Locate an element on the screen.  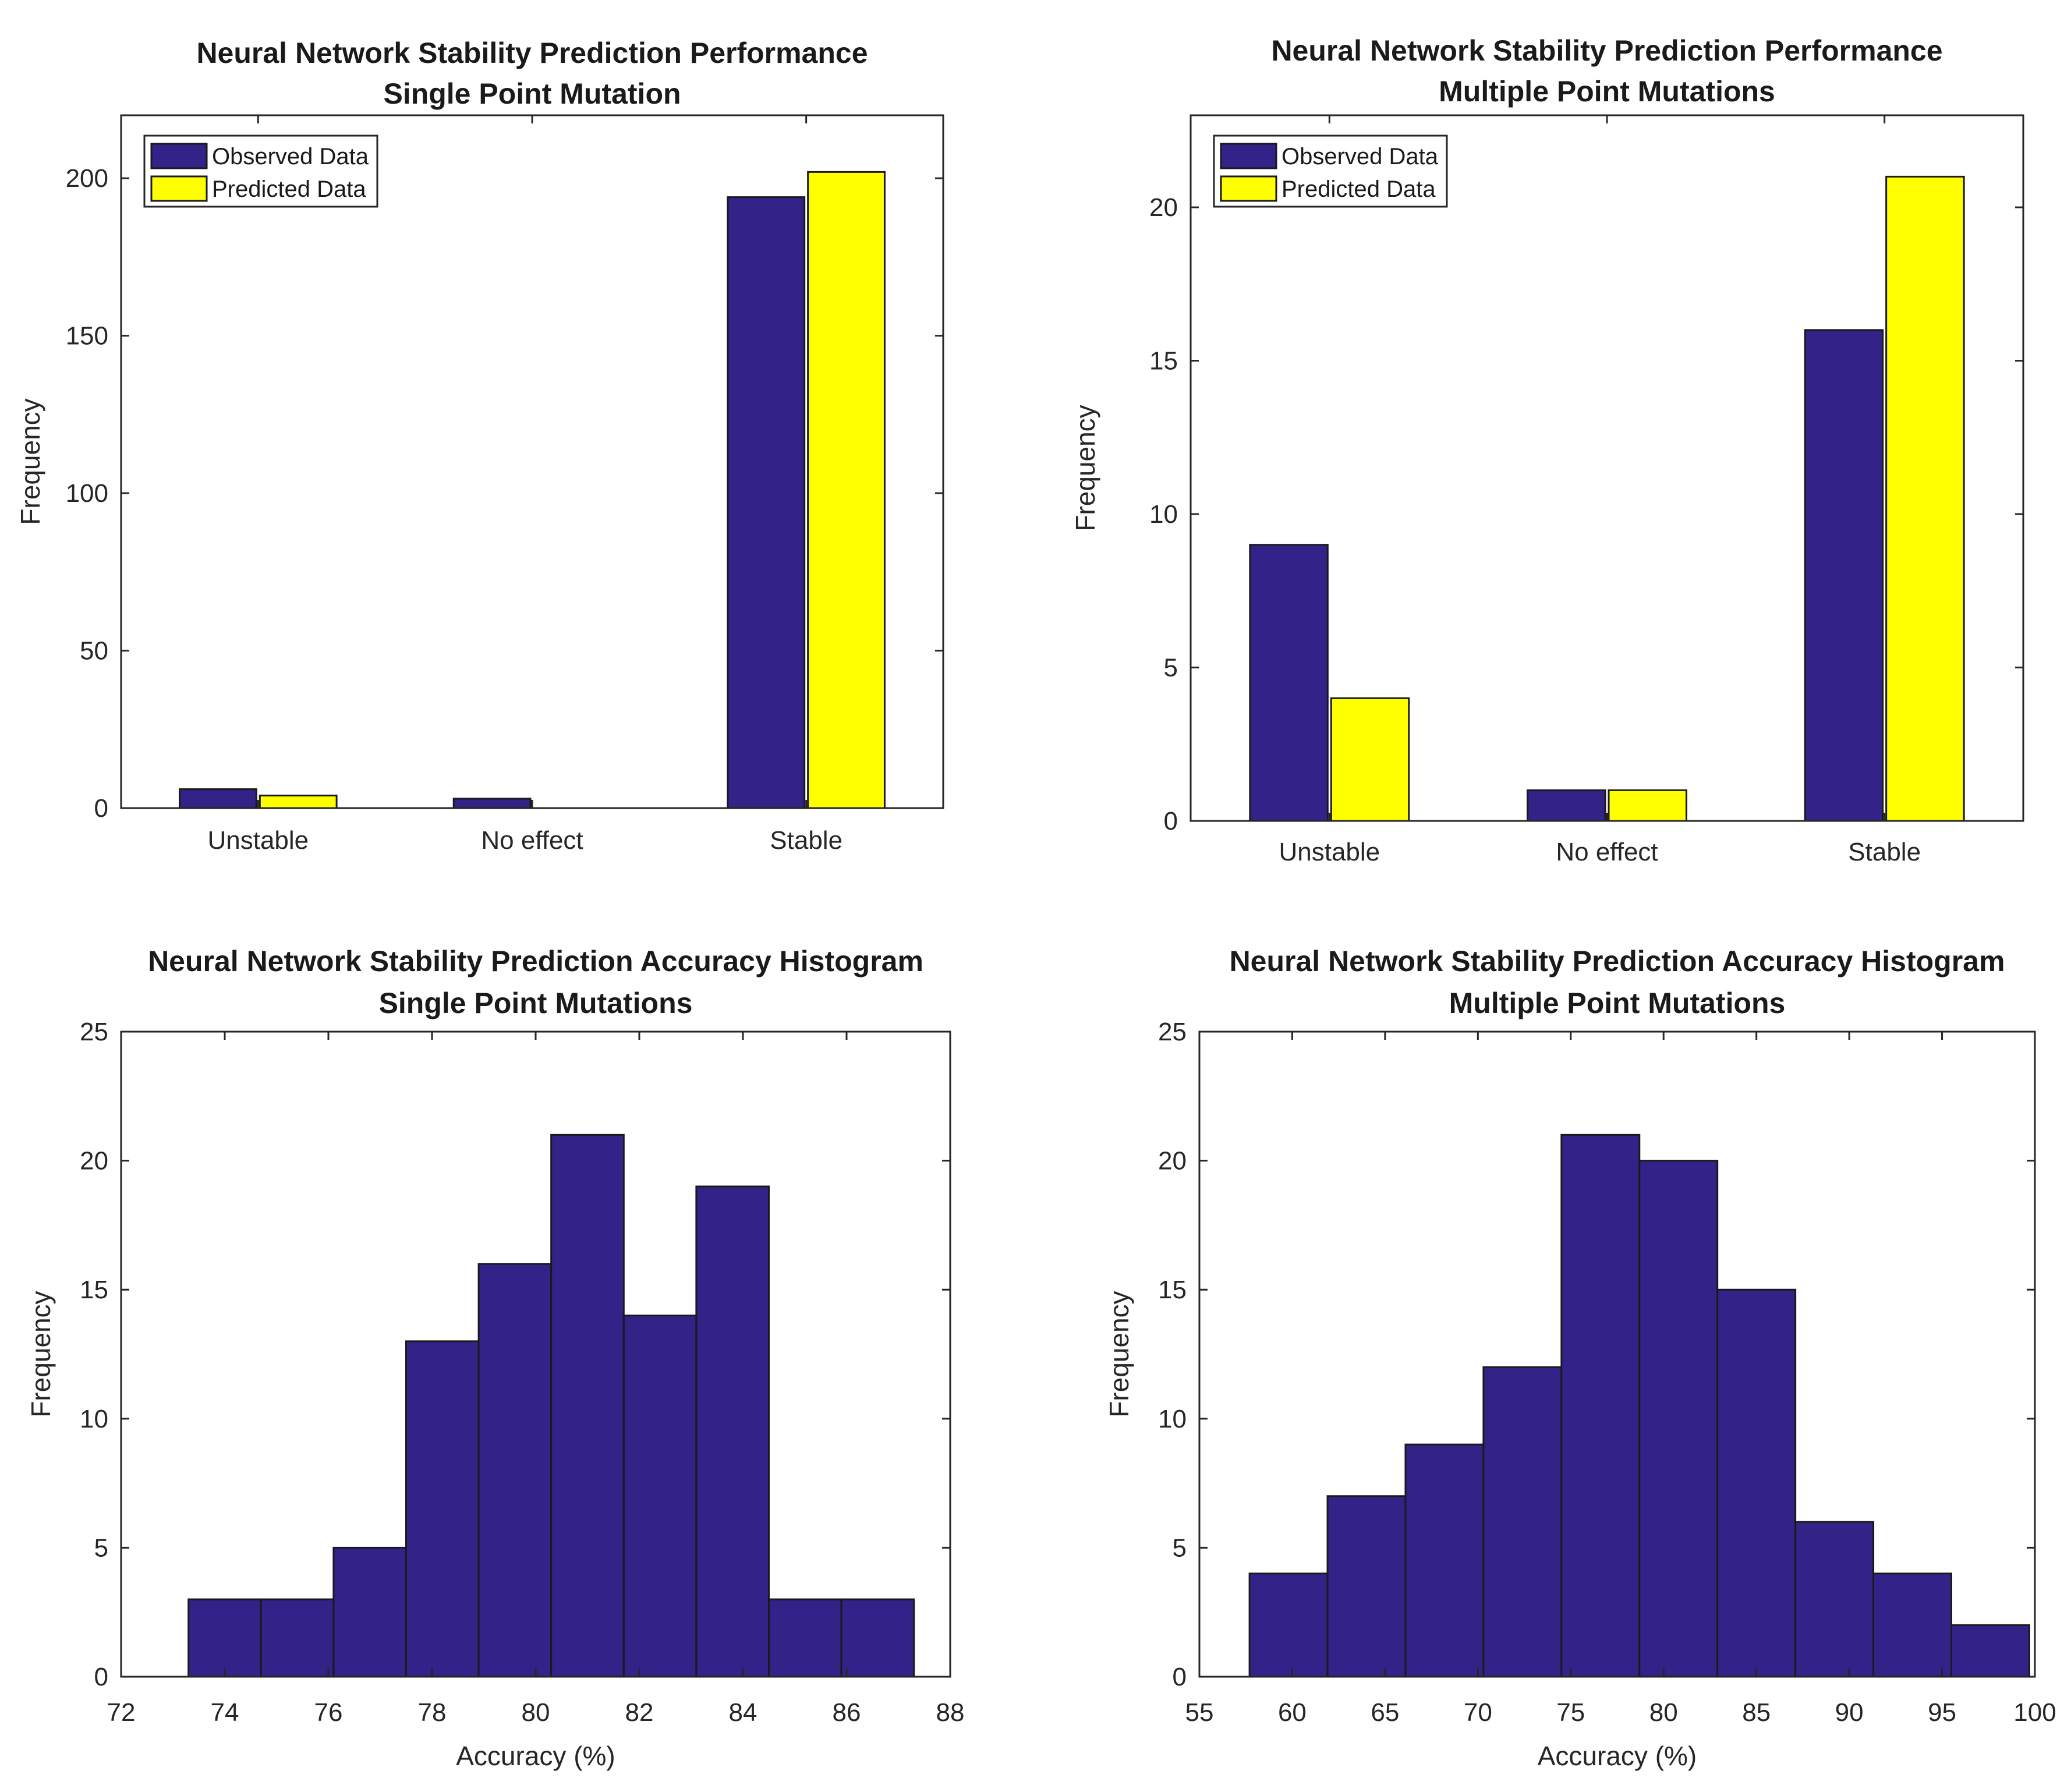
y-tick-label: 150 is located at coordinates (87, 336).